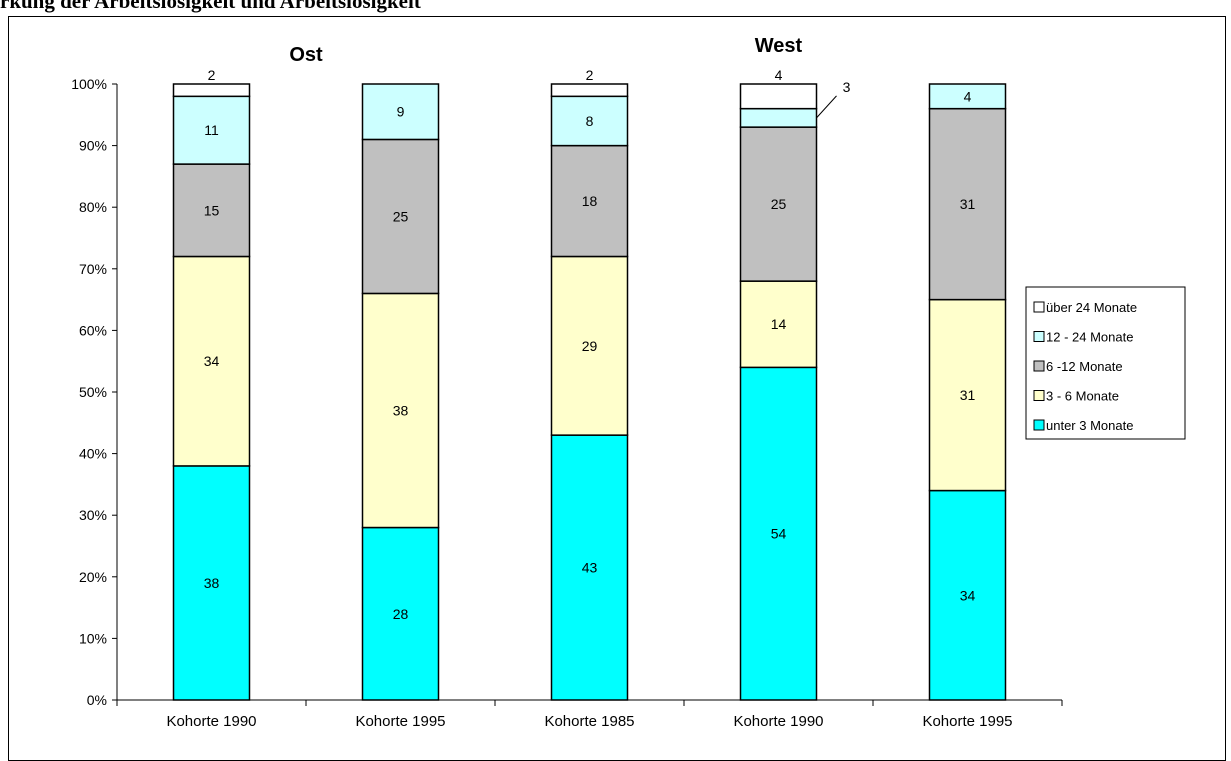 Image resolution: width=1231 pixels, height=761 pixels. I want to click on group-label: West, so click(779, 46).